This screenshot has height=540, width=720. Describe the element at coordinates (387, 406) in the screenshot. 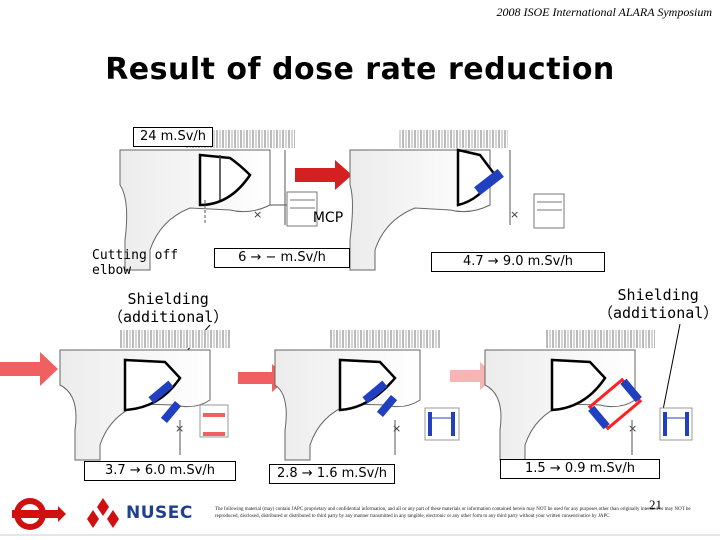

I see `shield-bottom-2-b` at that location.